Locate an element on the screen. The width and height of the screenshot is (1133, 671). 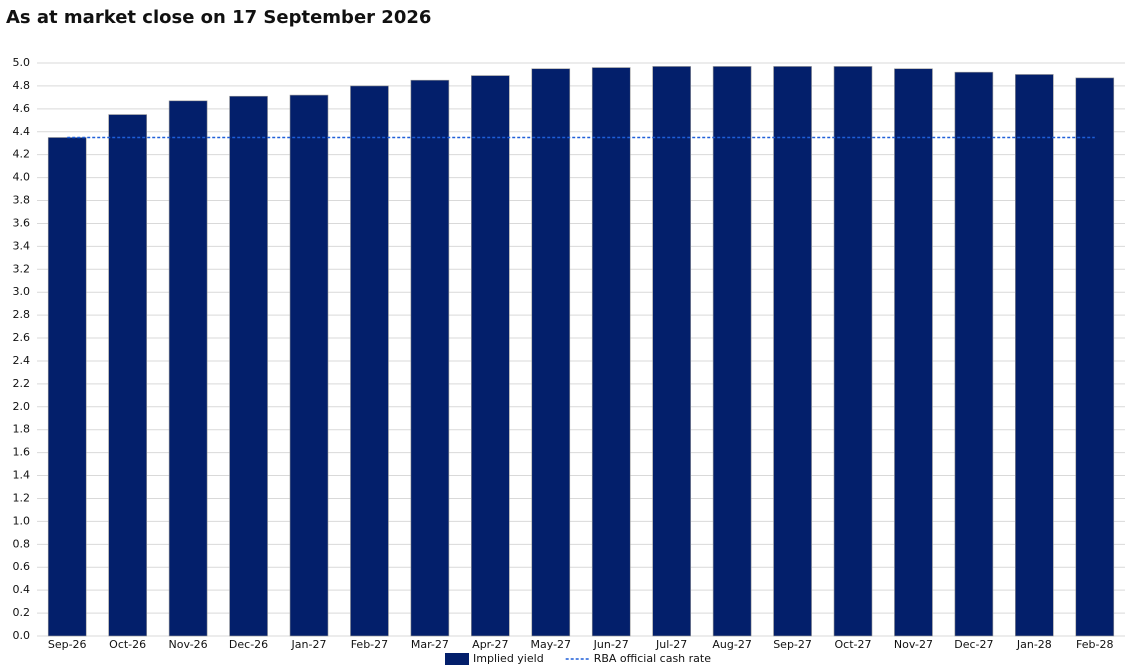
y-tick-label: 3.4 is located at coordinates (22, 245).